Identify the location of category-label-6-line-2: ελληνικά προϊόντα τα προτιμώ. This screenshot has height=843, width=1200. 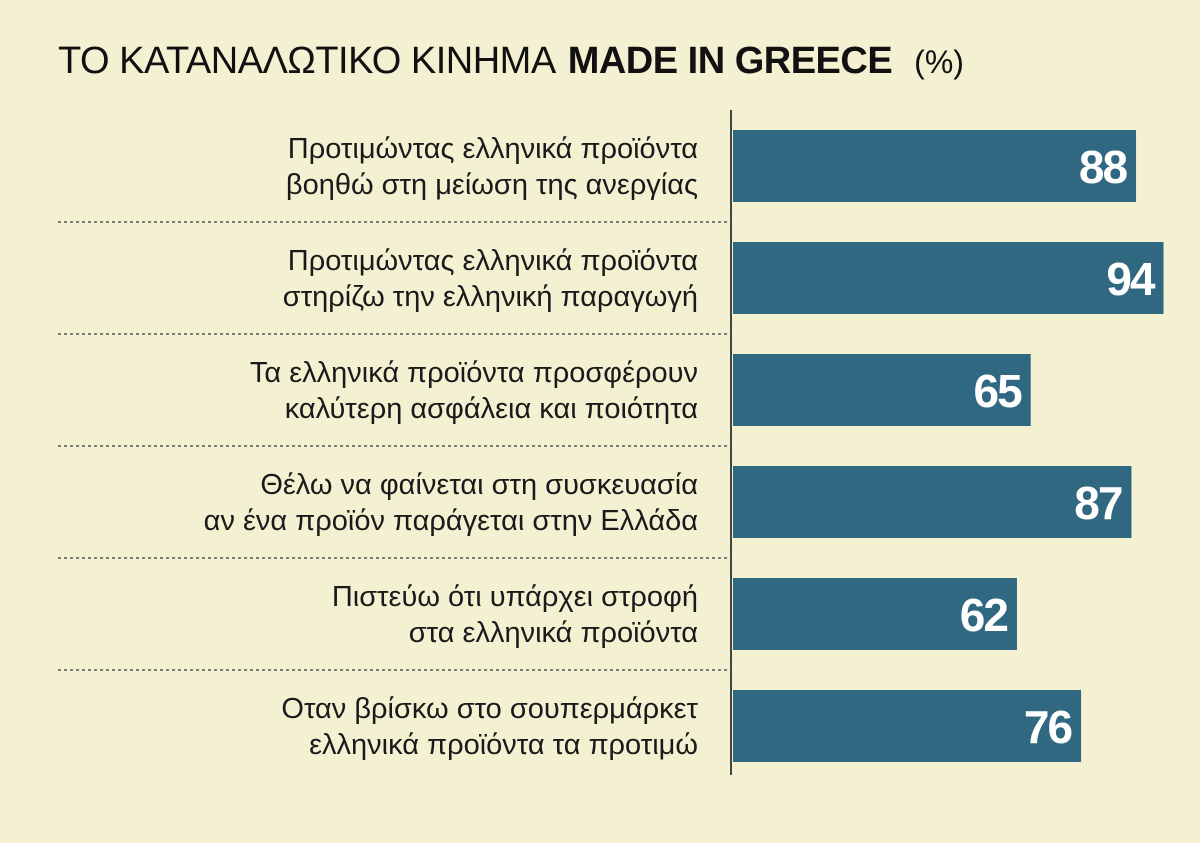
(503, 745).